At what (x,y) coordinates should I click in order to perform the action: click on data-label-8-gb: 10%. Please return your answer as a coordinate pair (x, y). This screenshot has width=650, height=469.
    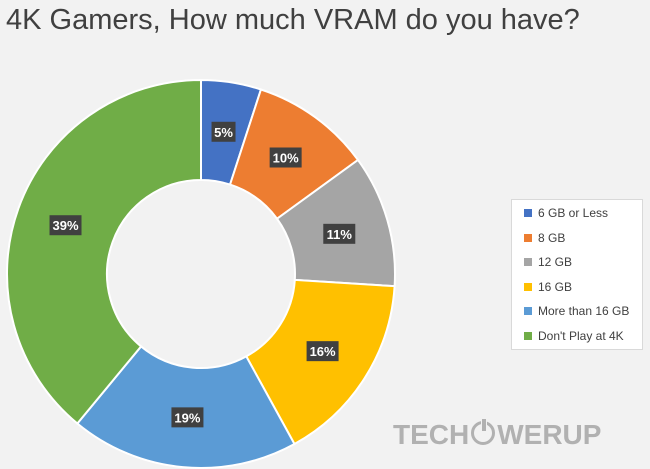
    Looking at the image, I should click on (285, 157).